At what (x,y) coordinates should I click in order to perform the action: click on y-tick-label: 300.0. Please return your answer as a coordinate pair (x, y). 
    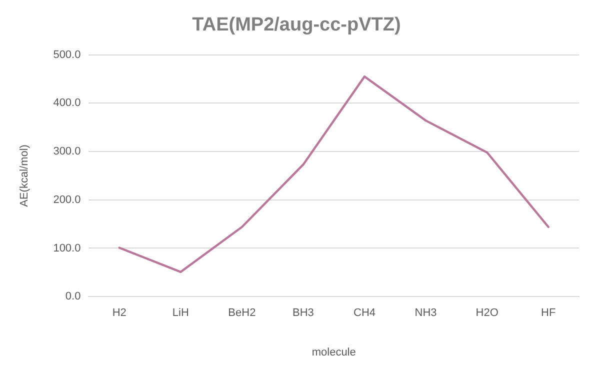
    Looking at the image, I should click on (67, 152).